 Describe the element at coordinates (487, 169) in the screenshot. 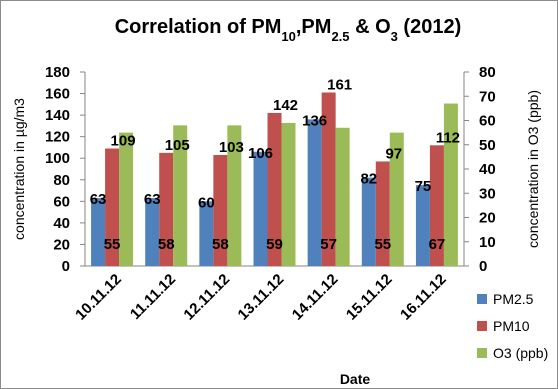

I see `right-tick-label: 40` at that location.